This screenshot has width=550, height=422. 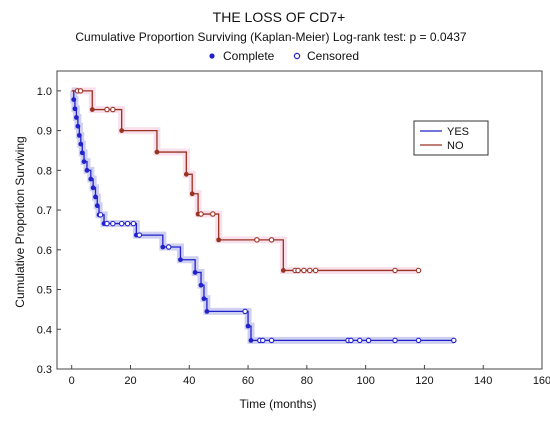 What do you see at coordinates (189, 381) in the screenshot?
I see `x-tick-label: 40` at bounding box center [189, 381].